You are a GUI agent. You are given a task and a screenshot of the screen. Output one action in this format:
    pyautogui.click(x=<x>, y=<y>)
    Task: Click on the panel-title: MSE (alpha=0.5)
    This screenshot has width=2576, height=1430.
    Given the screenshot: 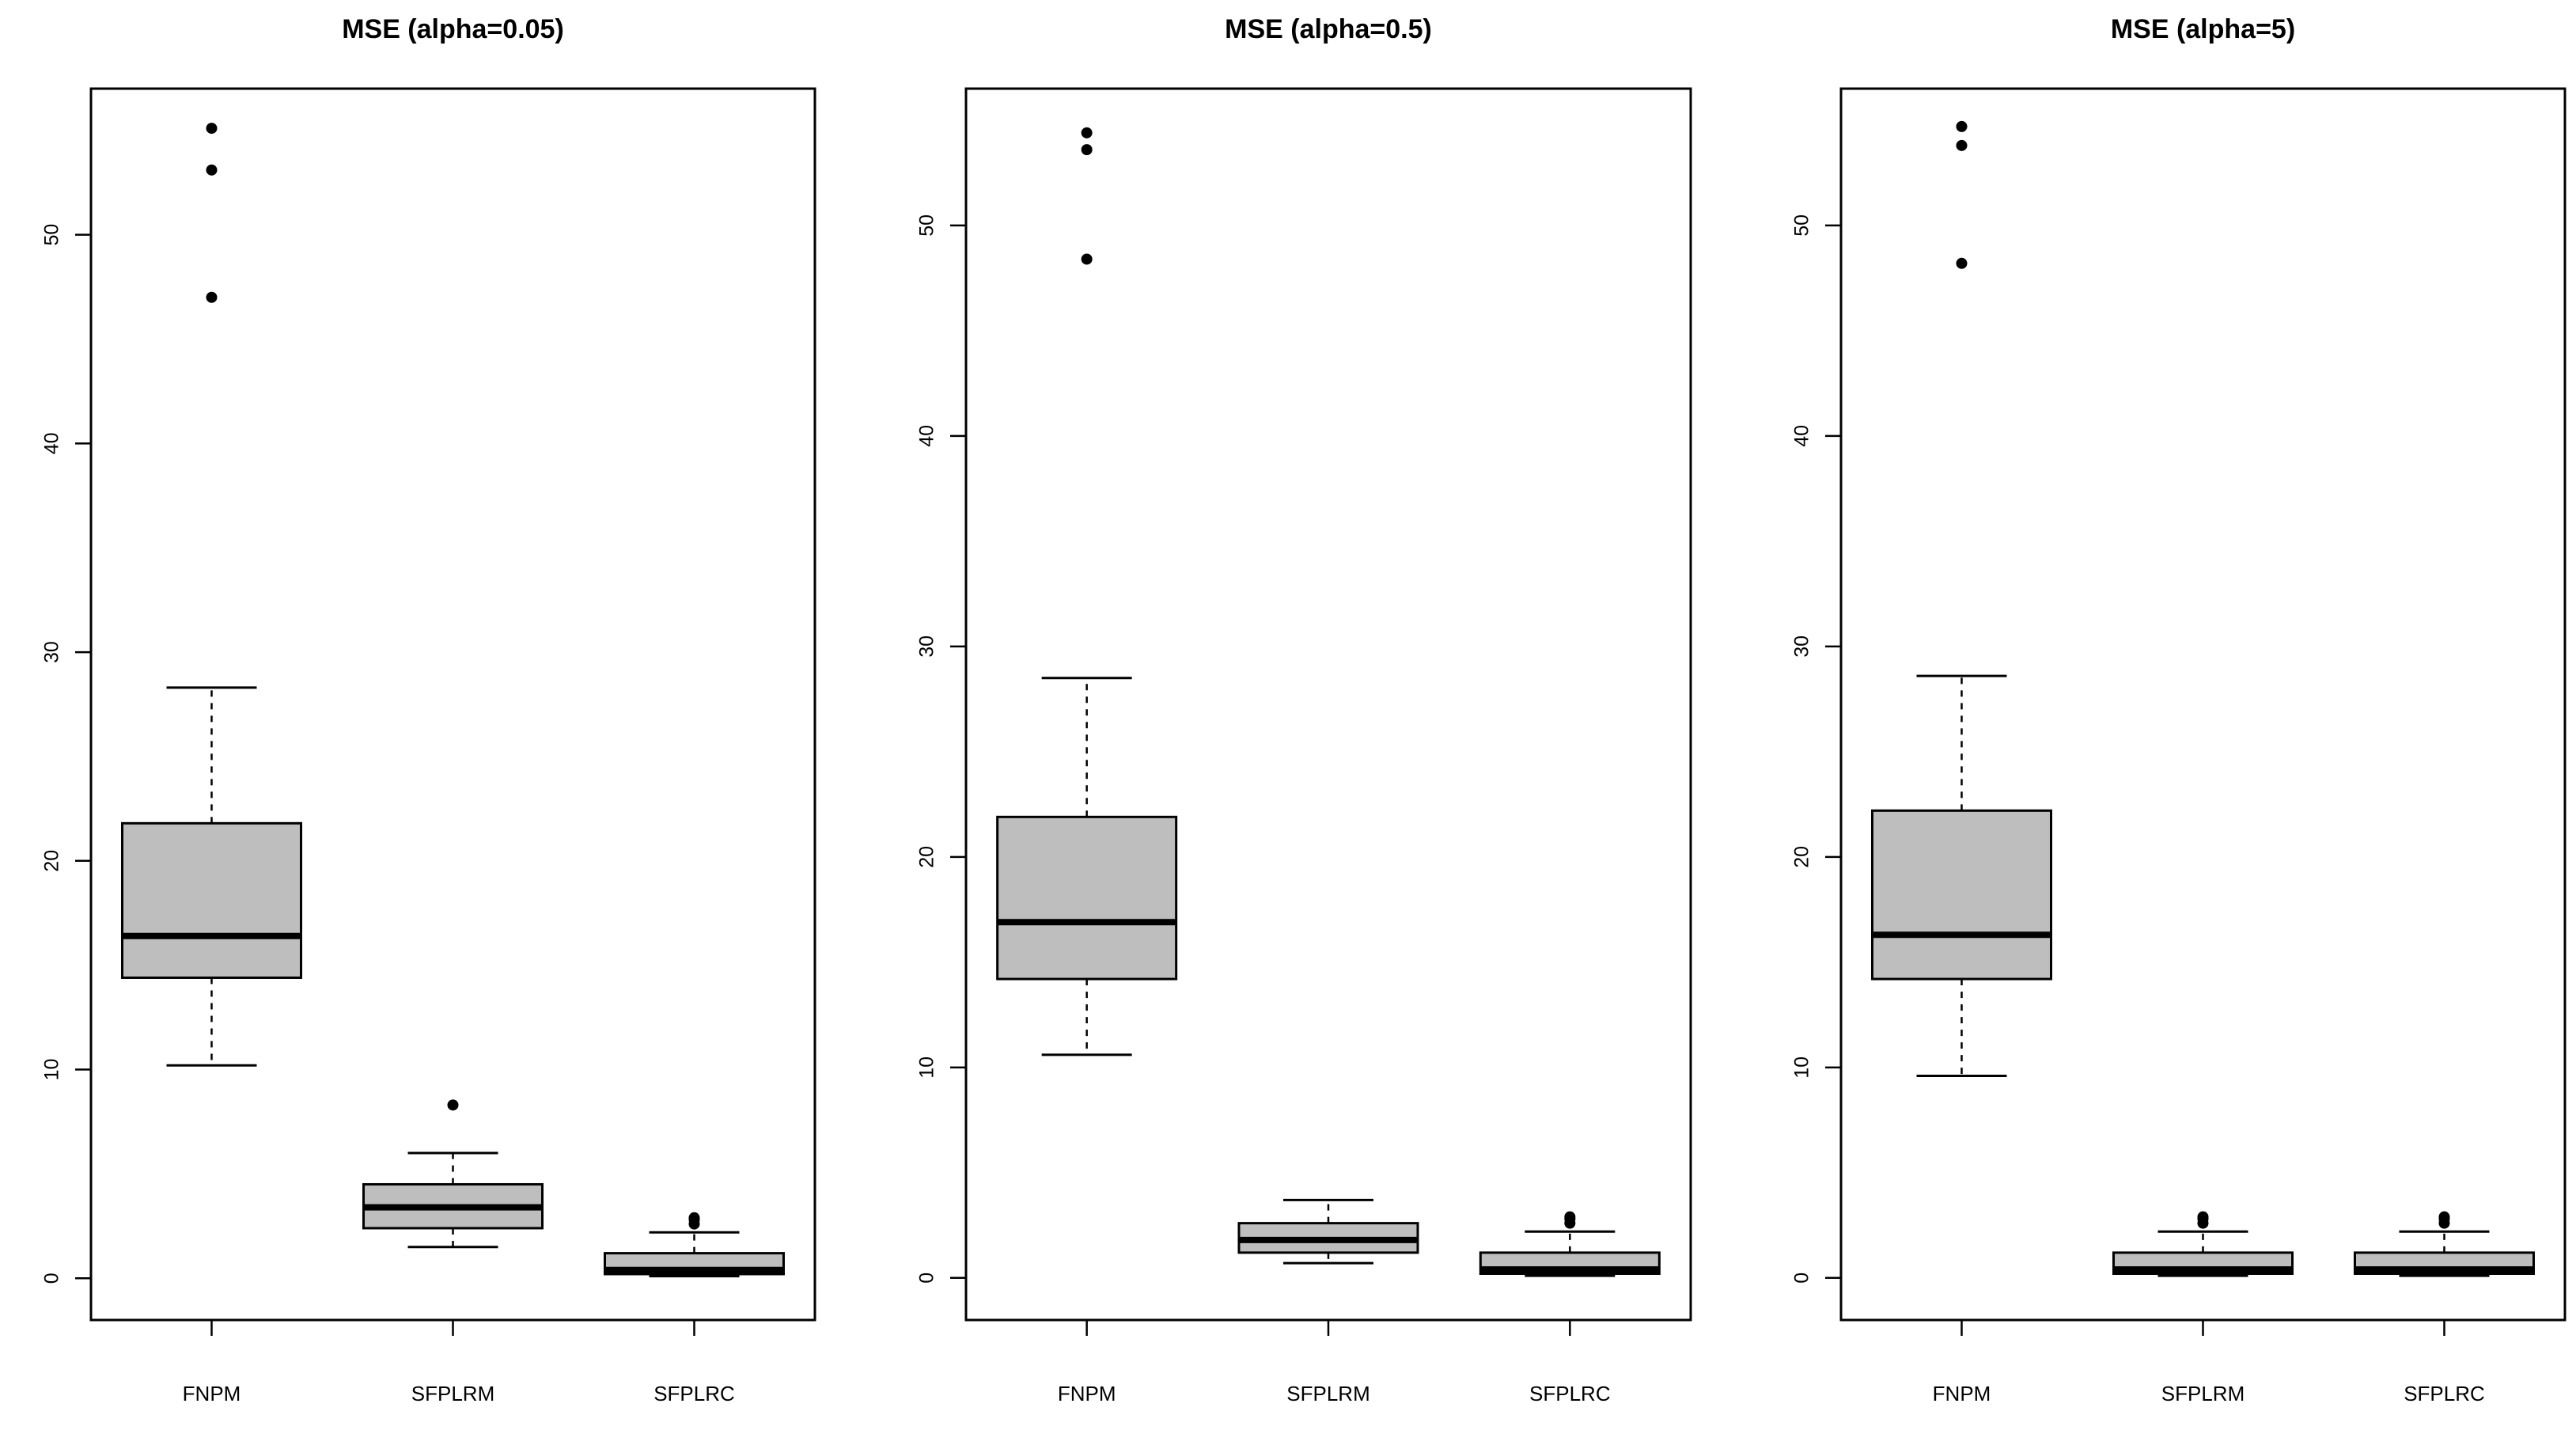 What is the action you would take?
    pyautogui.click(x=1328, y=29)
    